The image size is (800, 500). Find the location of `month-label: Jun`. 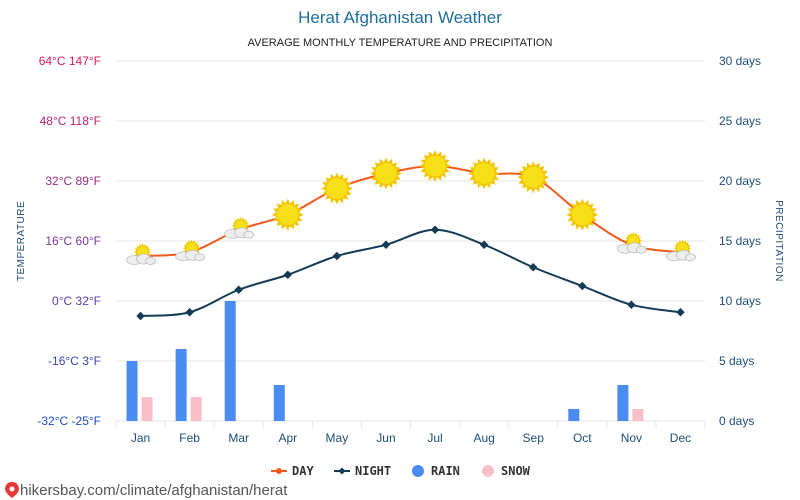

month-label: Jun is located at coordinates (385, 438).